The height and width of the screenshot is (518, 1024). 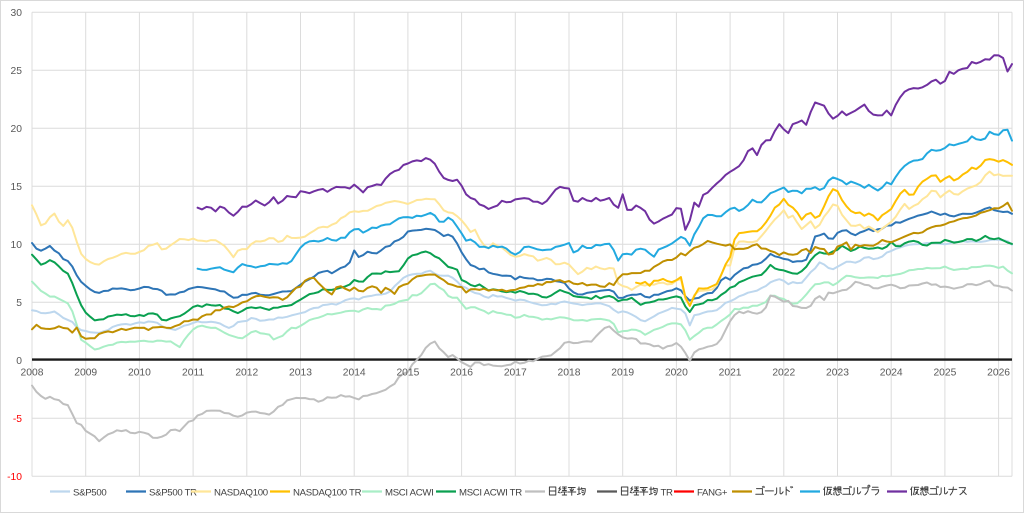 I want to click on svg-text: S&P500 TR, so click(x=173, y=492).